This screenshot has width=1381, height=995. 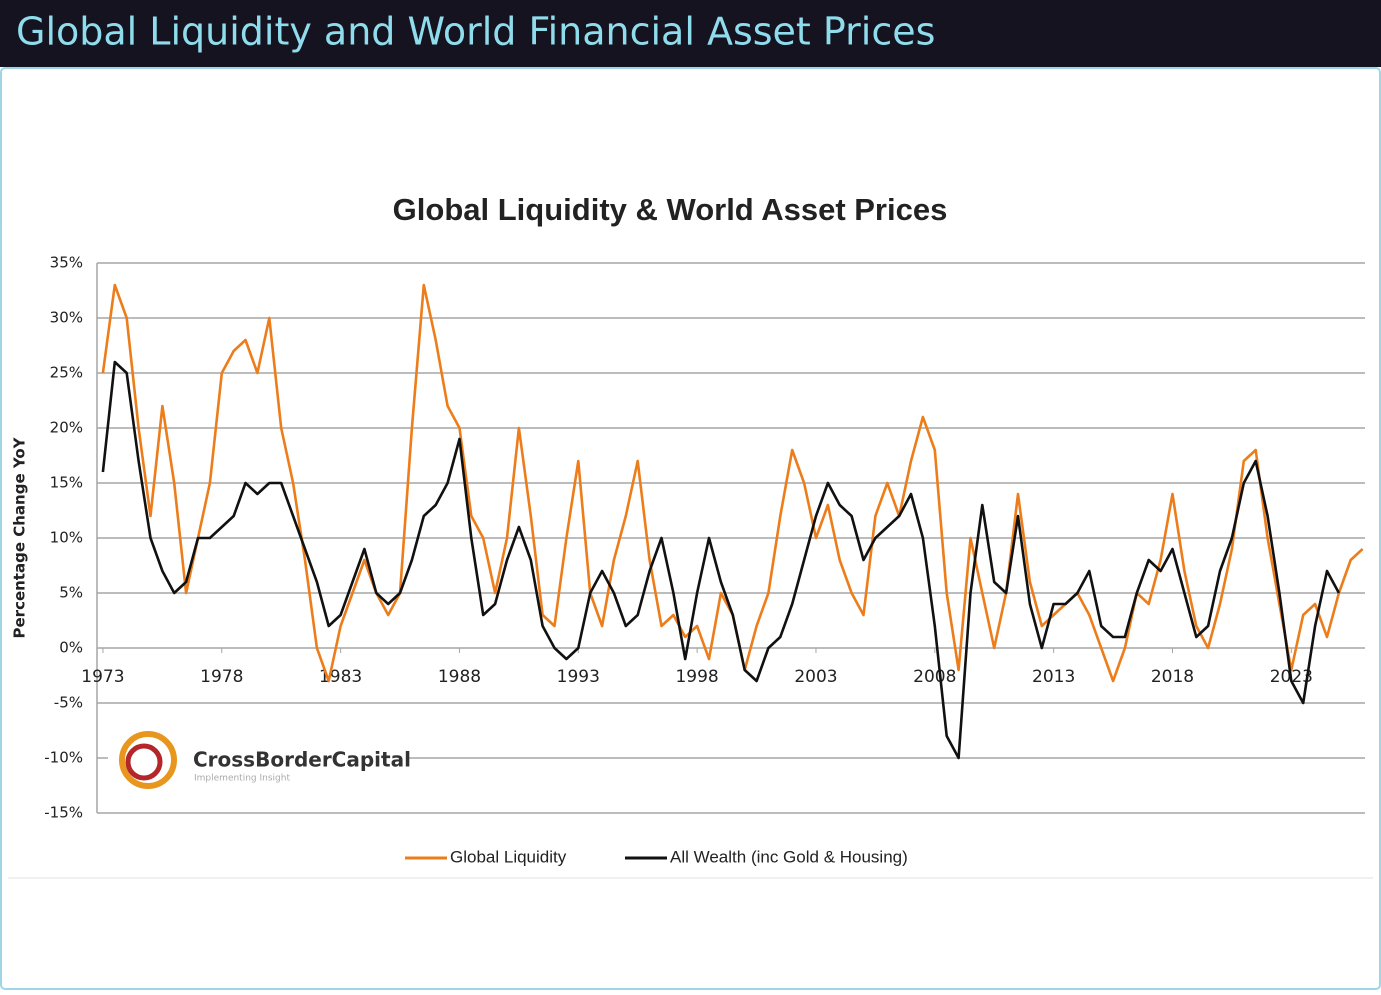 I want to click on y-tick-label: 25%, so click(x=66, y=373).